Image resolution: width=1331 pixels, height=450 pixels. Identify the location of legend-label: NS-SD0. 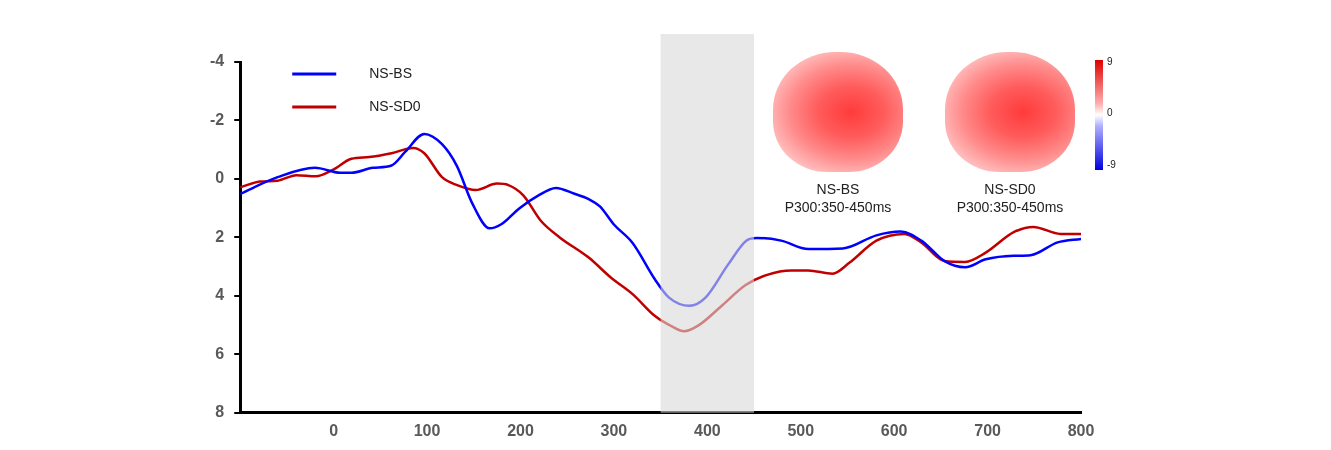
(395, 105).